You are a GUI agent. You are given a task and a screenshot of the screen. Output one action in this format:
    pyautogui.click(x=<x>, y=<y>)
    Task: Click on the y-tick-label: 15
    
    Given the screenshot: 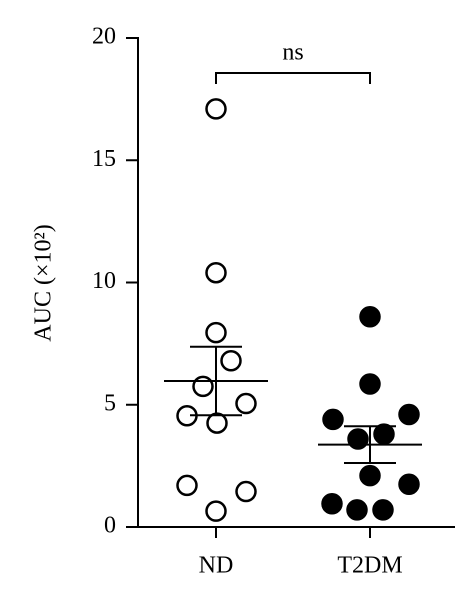 What is the action you would take?
    pyautogui.click(x=104, y=159)
    